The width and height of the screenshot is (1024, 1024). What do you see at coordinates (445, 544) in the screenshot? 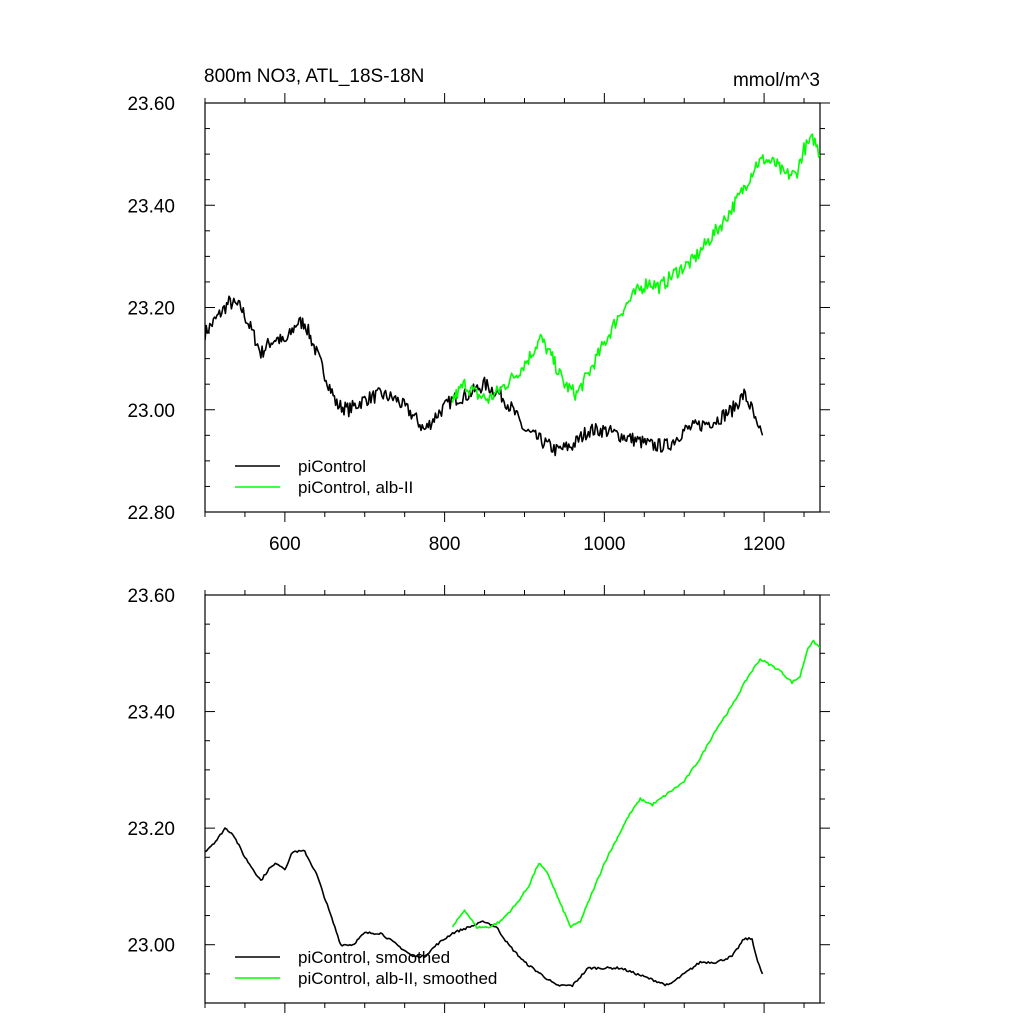
I see `x-tick-label: 800` at bounding box center [445, 544].